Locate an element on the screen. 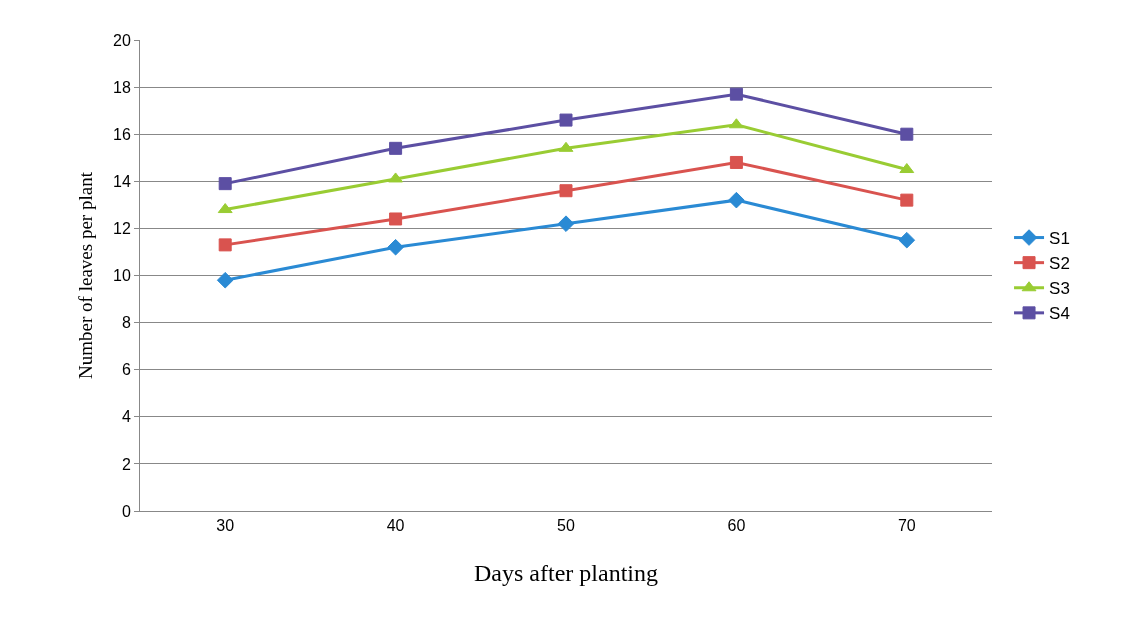  legend-label: S1 is located at coordinates (1059, 239).